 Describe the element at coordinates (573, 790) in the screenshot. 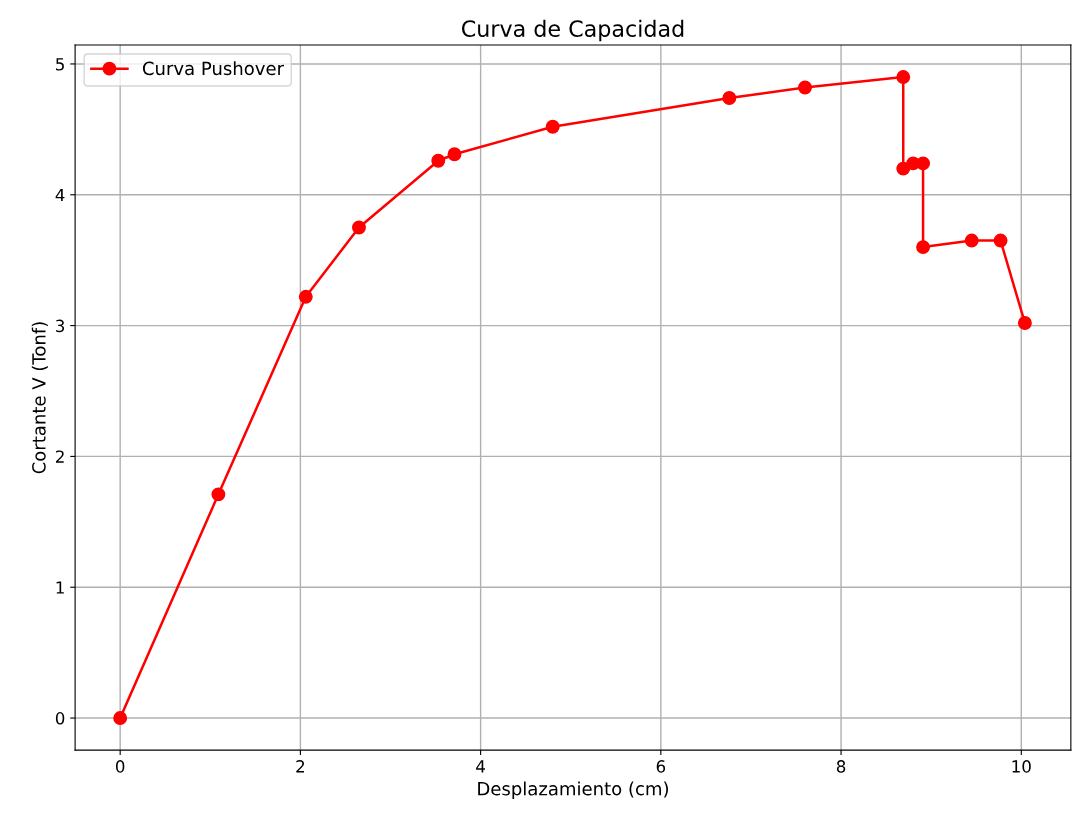

I see `x-axis-title: Desplazamiento (cm)` at that location.